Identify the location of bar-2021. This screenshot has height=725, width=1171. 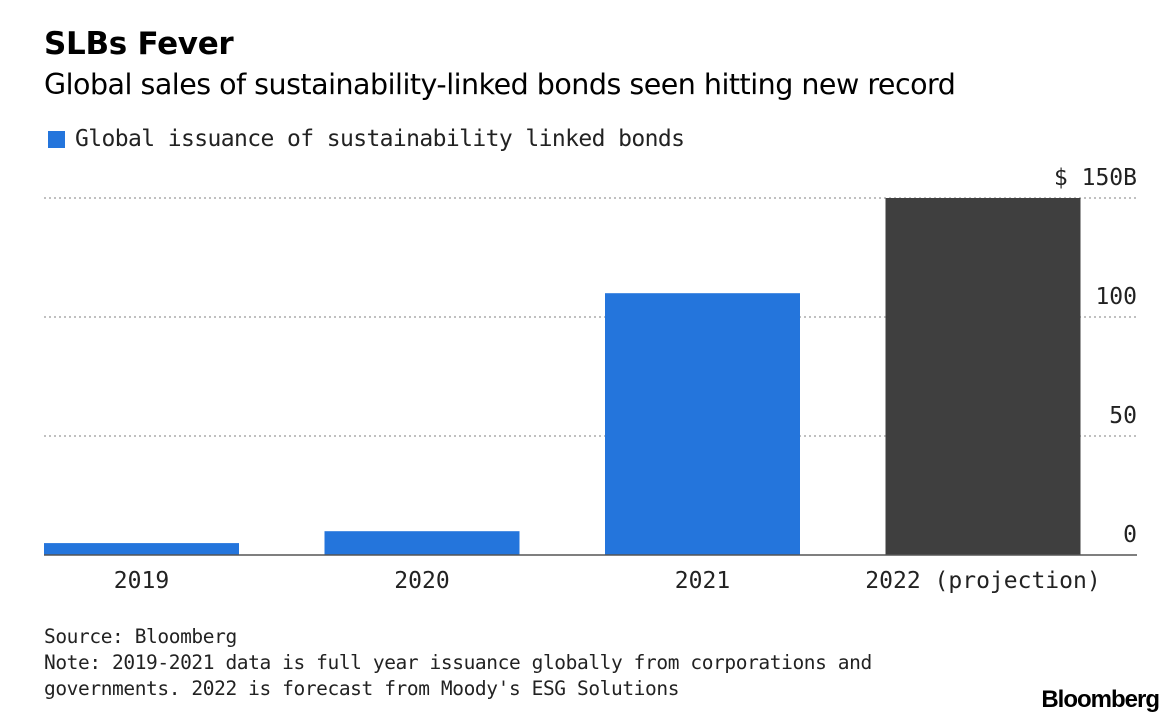
(702, 424).